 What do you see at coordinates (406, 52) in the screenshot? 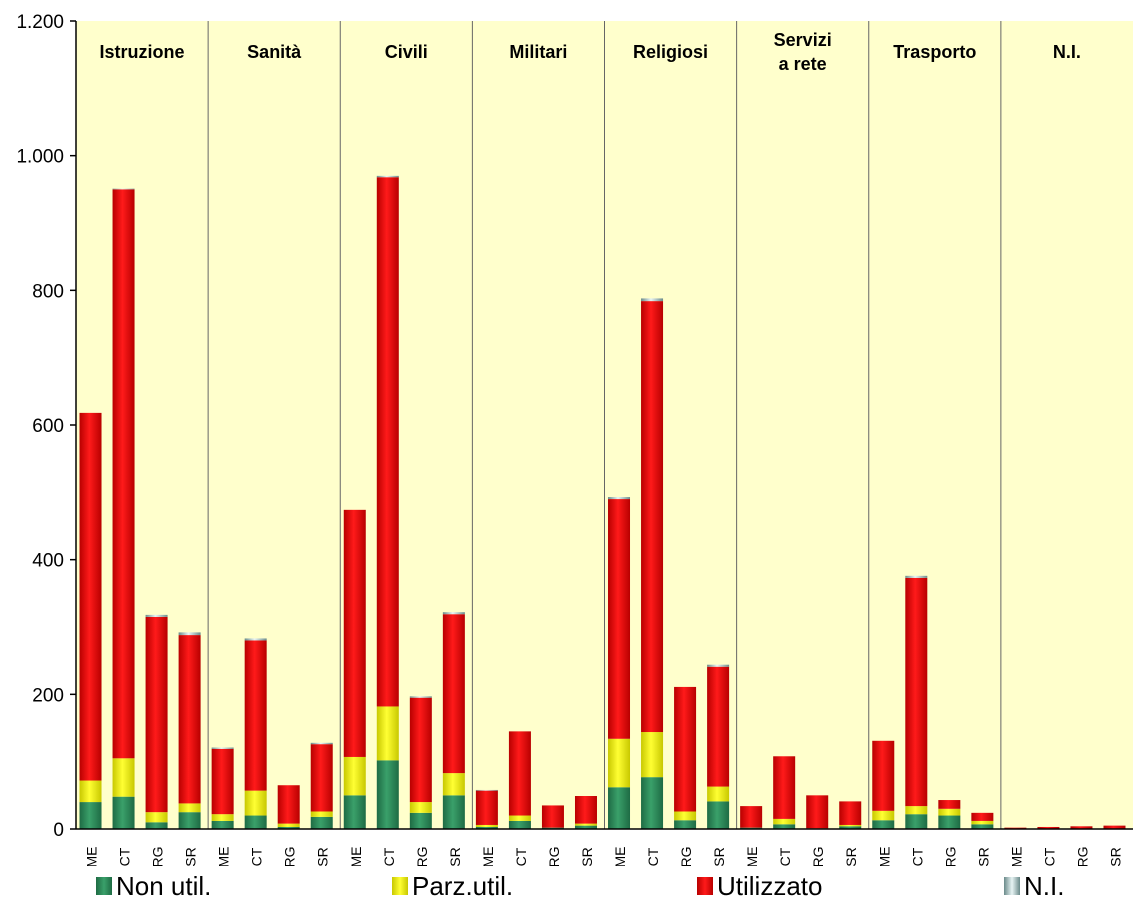
I see `group-label: Civili` at bounding box center [406, 52].